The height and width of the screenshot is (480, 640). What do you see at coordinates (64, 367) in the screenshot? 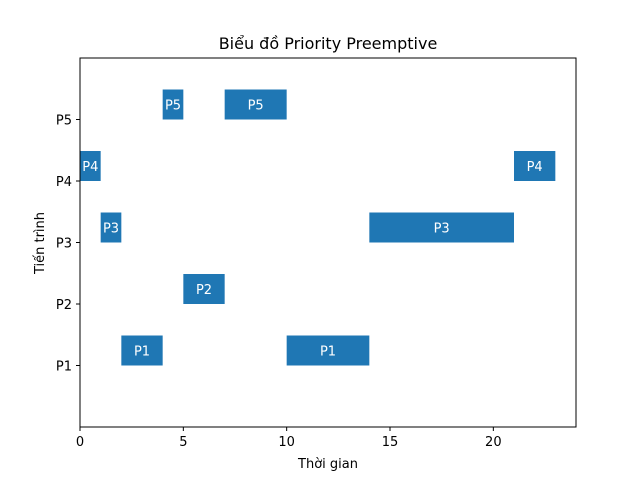
I see `y-tick-label: P1` at bounding box center [64, 367].